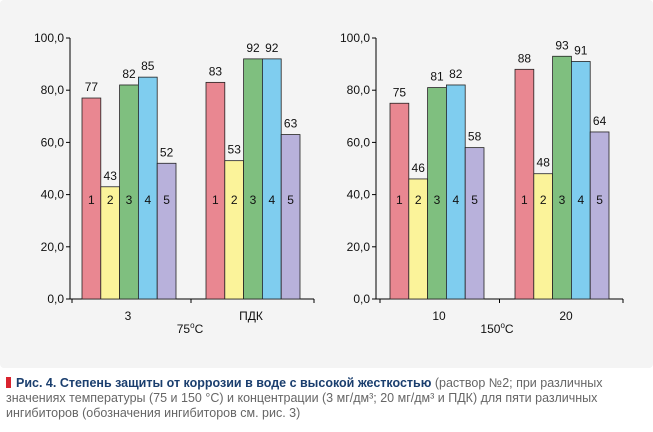 This screenshot has width=653, height=432. Describe the element at coordinates (437, 77) in the screenshot. I see `bar-value-label: 81` at that location.